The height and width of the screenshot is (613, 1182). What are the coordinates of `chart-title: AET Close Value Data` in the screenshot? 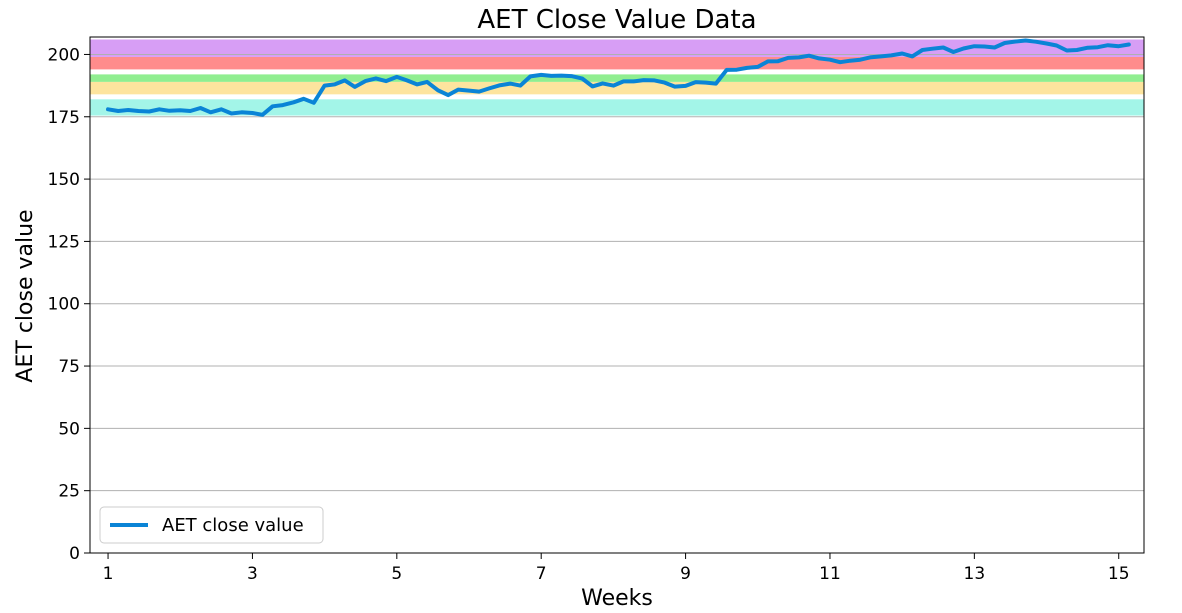 It's located at (616, 20).